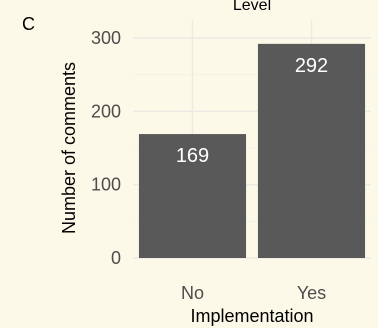 This screenshot has height=328, width=378. Describe the element at coordinates (106, 148) in the screenshot. I see `y-axis-ticks: 0 100 200 300` at that location.